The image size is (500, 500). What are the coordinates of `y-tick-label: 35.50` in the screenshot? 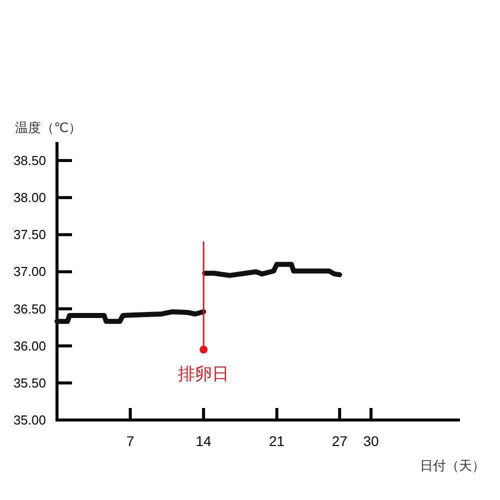 It's located at (29, 382).